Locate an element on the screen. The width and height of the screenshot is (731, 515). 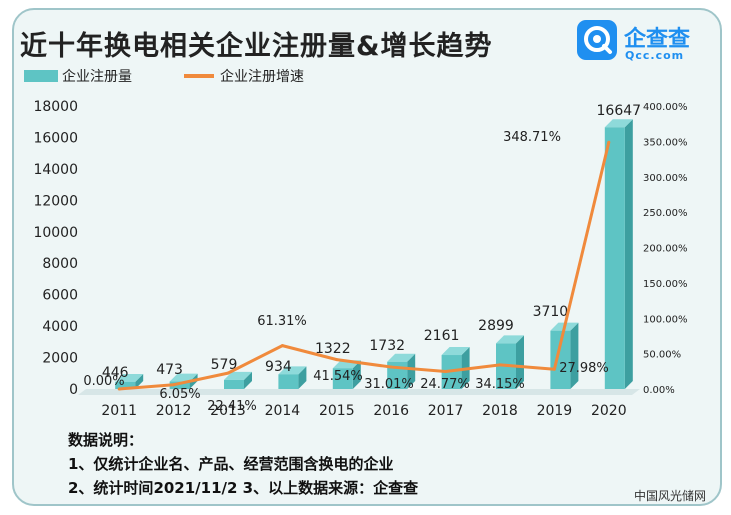
y-right-tick-label: 300.00% is located at coordinates (665, 178).